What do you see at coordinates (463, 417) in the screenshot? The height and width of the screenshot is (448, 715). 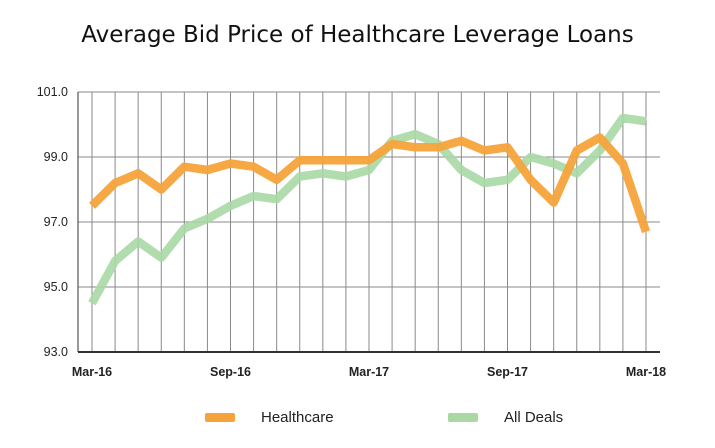 I see `legend-swatch-all-deals` at bounding box center [463, 417].